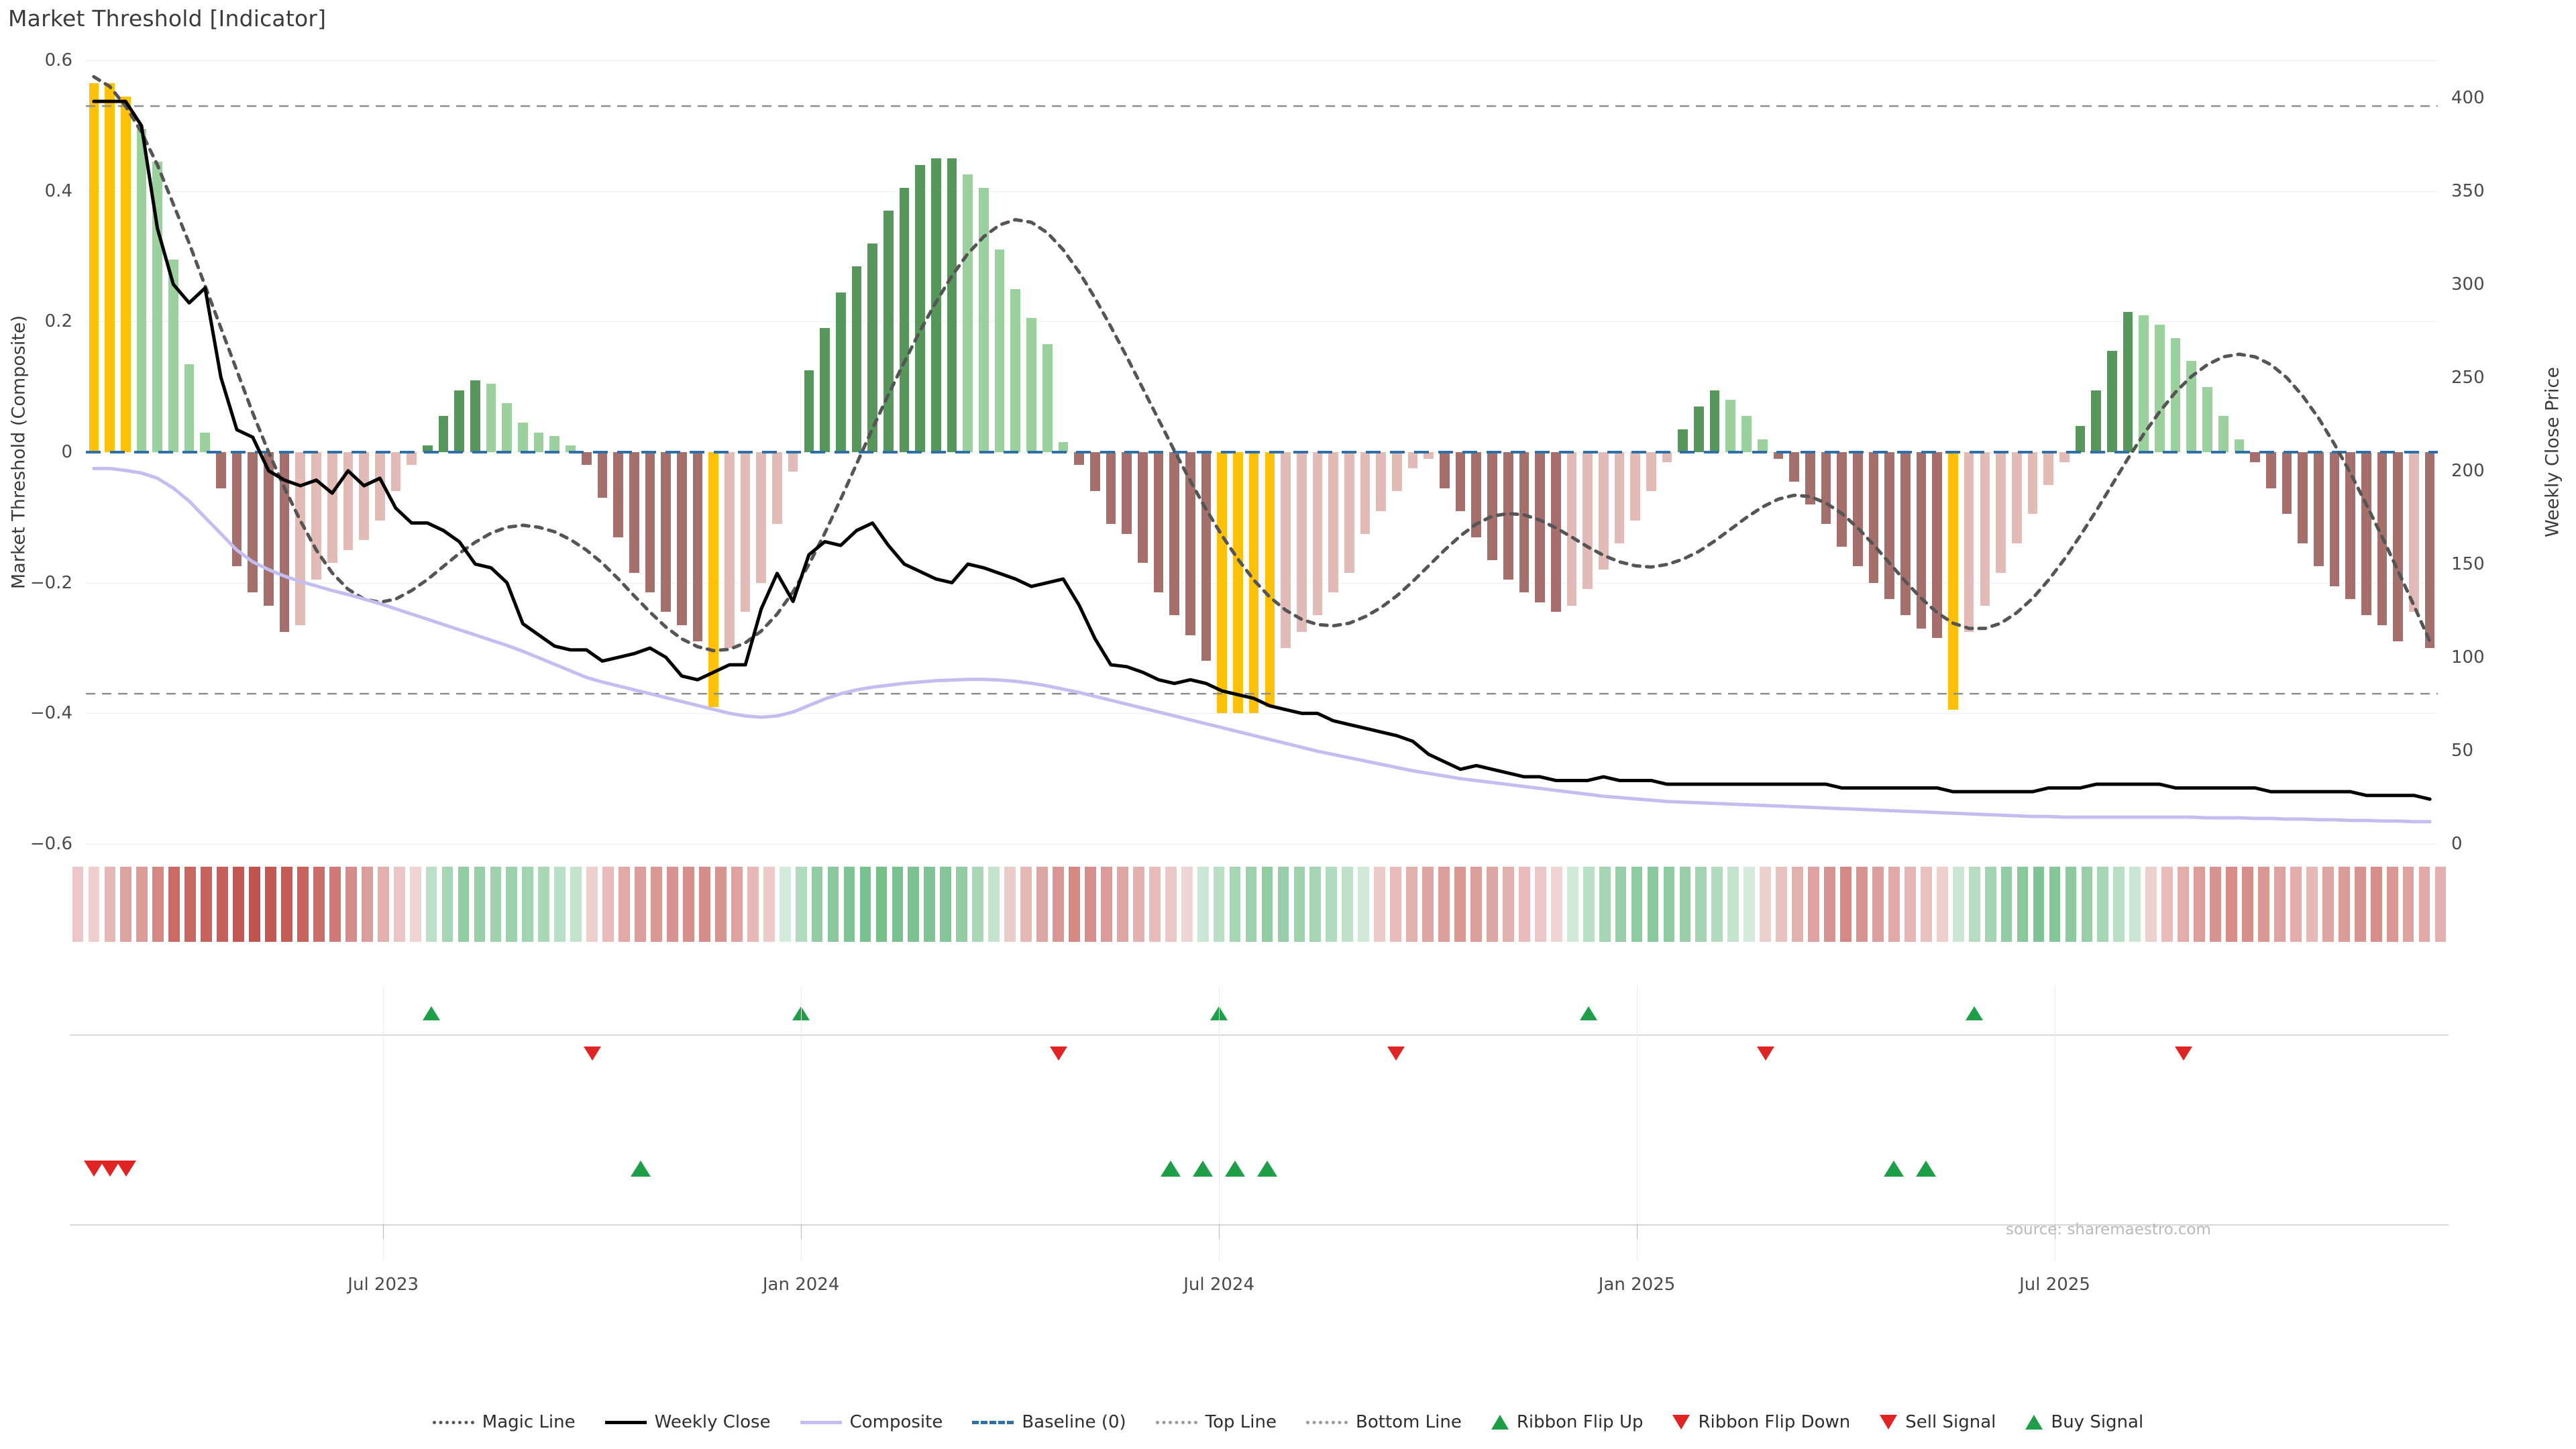  I want to click on legend-label: Ribbon Flip Up, so click(1580, 1422).